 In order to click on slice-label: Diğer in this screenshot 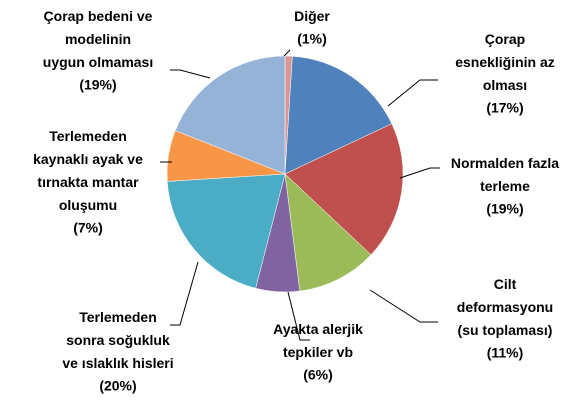, I will do `click(312, 16)`.